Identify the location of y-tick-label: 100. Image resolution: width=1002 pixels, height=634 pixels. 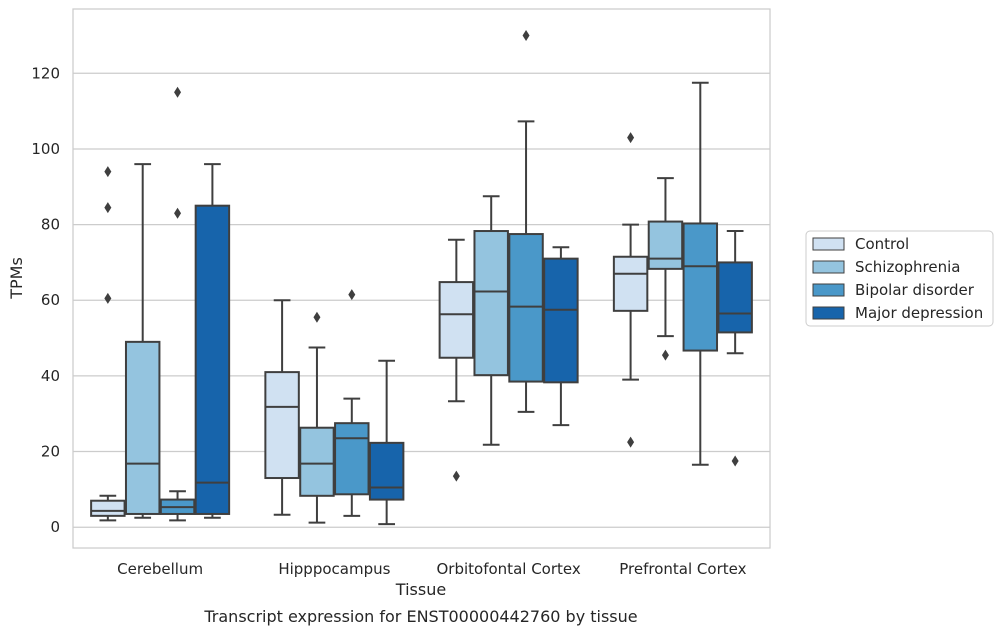
(45, 149).